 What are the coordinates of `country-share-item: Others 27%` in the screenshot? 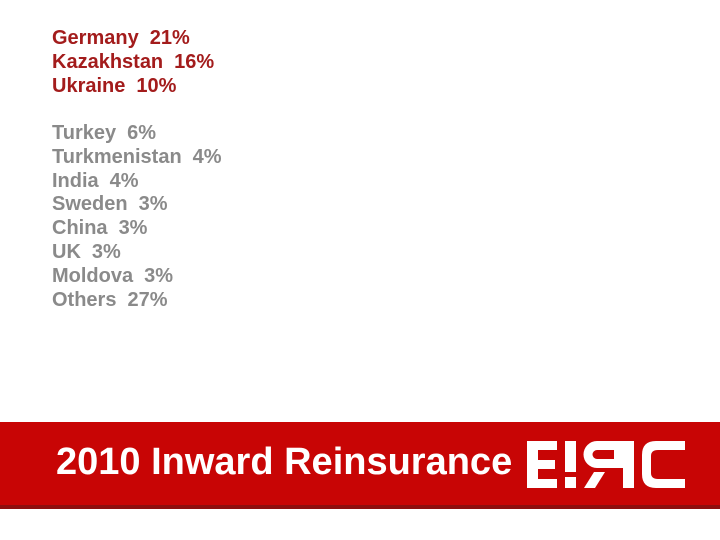 It's located at (137, 301).